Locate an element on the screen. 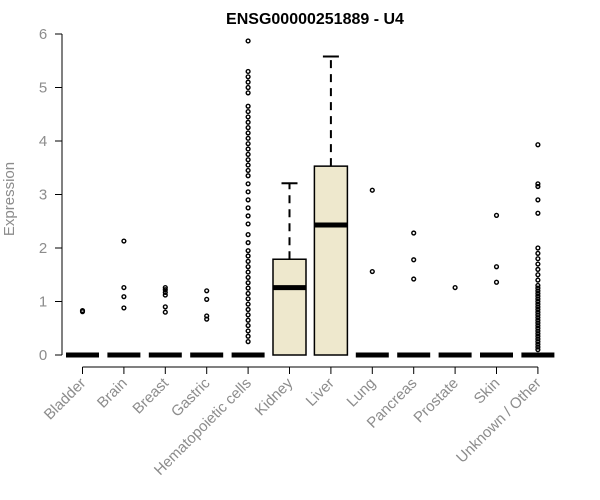 The image size is (600, 500). y-tick-label: 4 is located at coordinates (43, 141).